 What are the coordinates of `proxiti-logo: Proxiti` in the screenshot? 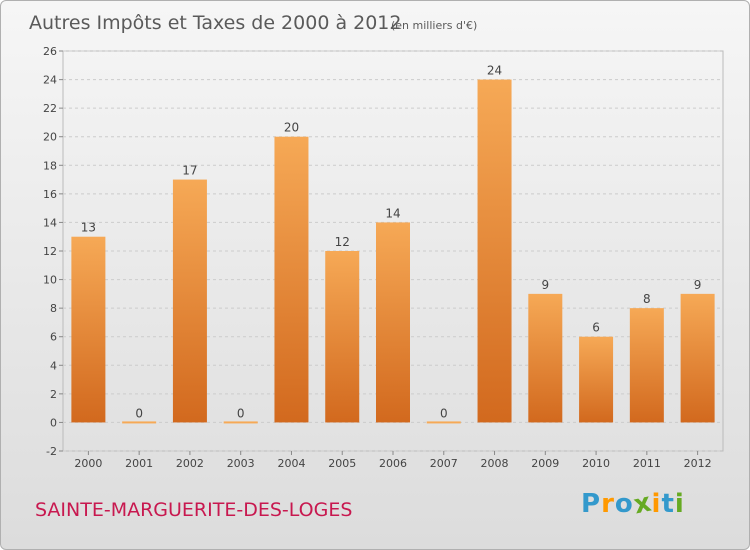 It's located at (636, 507).